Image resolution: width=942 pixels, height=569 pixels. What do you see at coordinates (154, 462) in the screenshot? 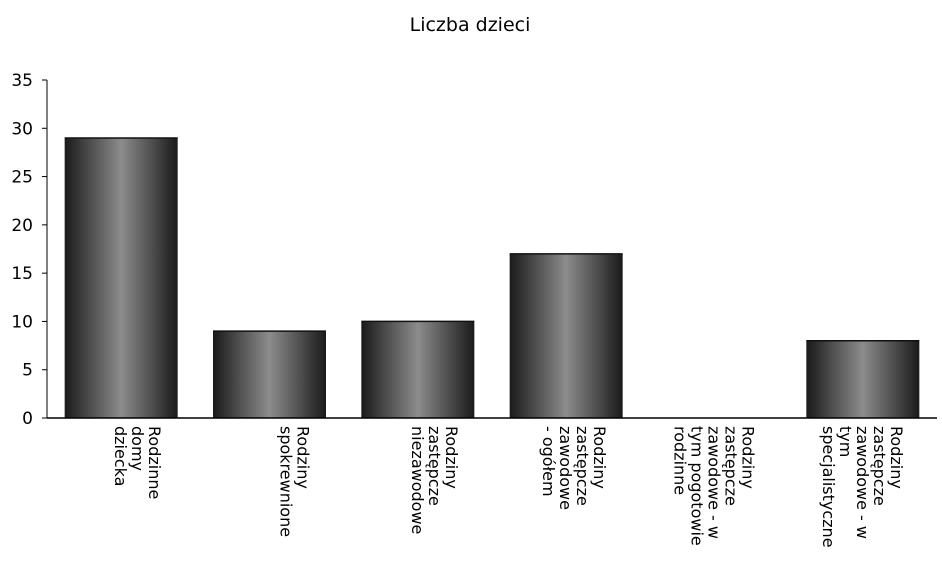
I see `x-category-label-line: Rodzinne` at bounding box center [154, 462].